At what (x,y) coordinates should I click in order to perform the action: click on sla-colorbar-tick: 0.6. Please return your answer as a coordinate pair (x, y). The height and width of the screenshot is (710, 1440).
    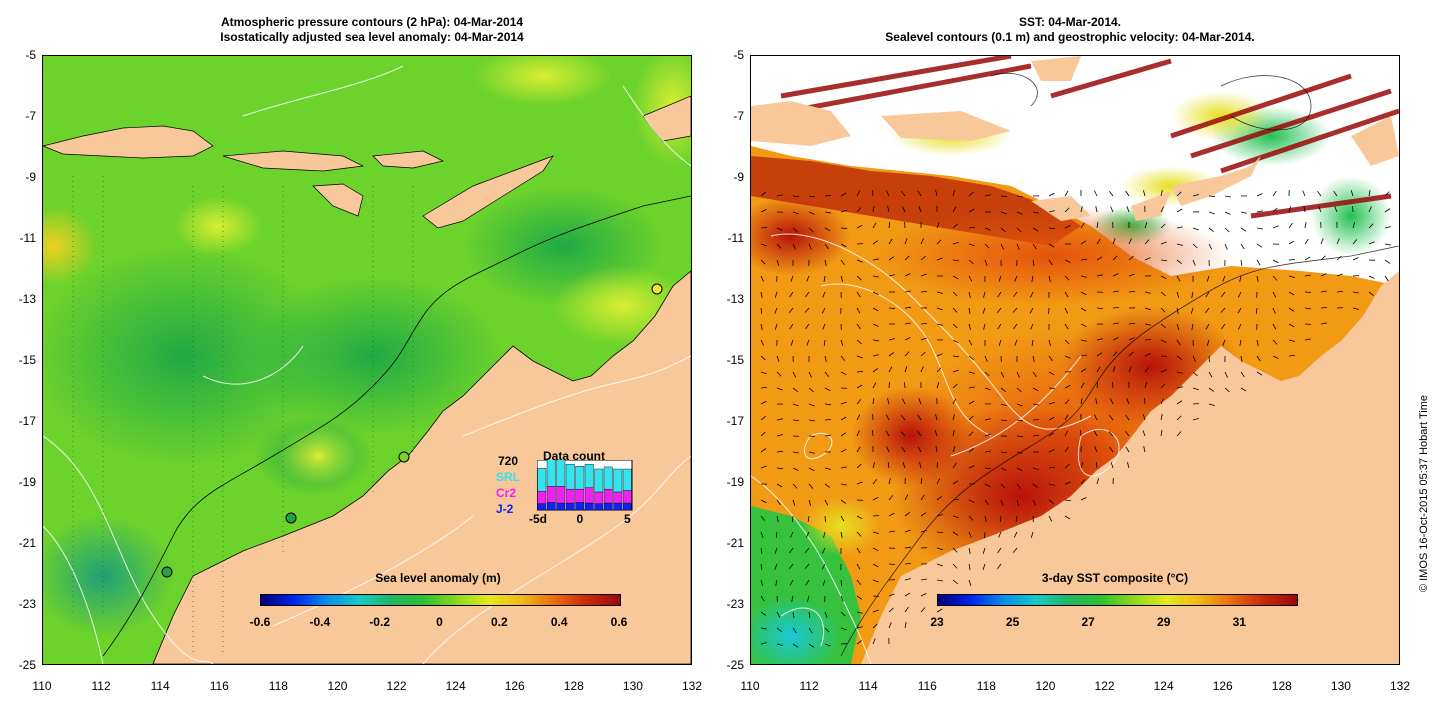
    Looking at the image, I should click on (619, 622).